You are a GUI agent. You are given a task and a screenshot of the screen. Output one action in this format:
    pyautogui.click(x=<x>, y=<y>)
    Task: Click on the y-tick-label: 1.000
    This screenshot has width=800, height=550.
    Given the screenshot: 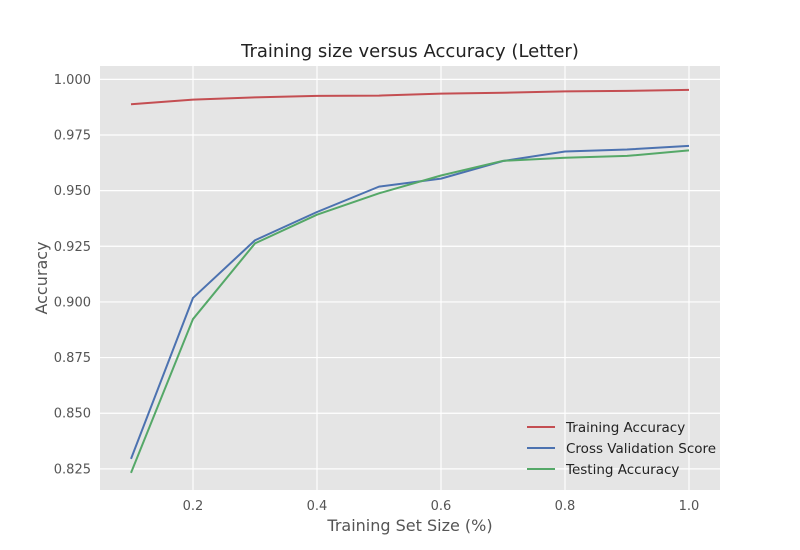 What is the action you would take?
    pyautogui.click(x=72, y=80)
    